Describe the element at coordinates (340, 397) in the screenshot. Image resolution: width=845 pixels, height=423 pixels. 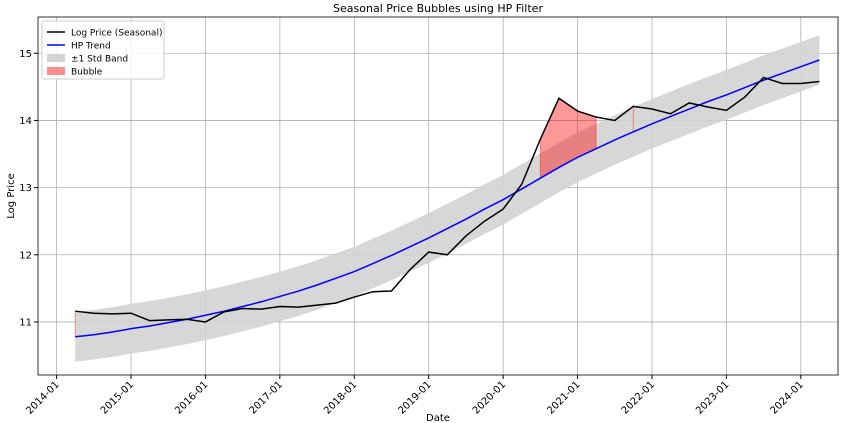
I see `x-tick-label: 2018-01` at that location.